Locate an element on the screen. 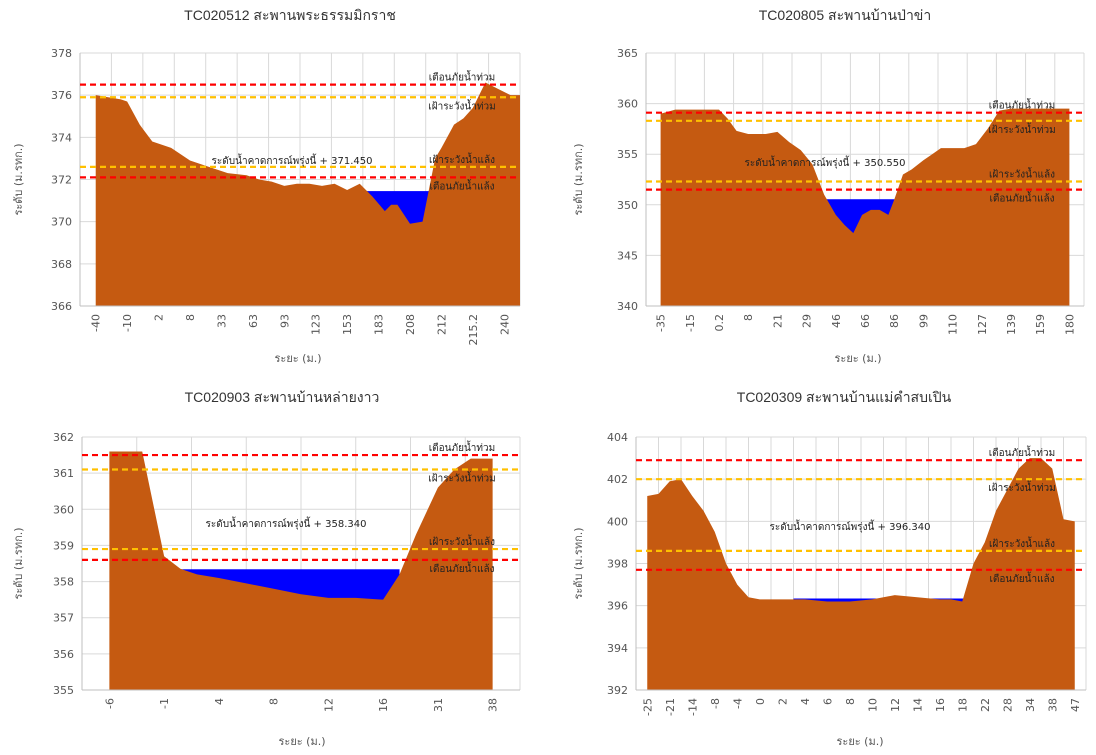 The height and width of the screenshot is (755, 1096). x-tick-label: -8 is located at coordinates (715, 703).